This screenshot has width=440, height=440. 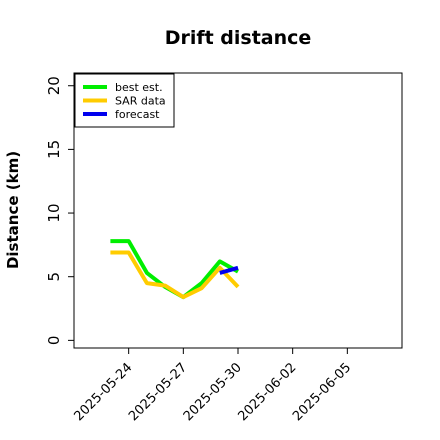 What do you see at coordinates (139, 87) in the screenshot?
I see `legend-label: best est.` at bounding box center [139, 87].